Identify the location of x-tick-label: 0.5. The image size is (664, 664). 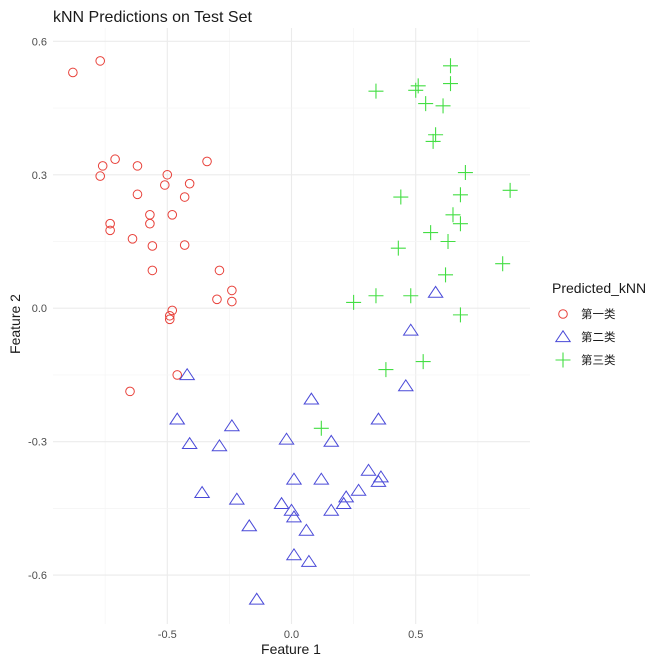
(415, 635).